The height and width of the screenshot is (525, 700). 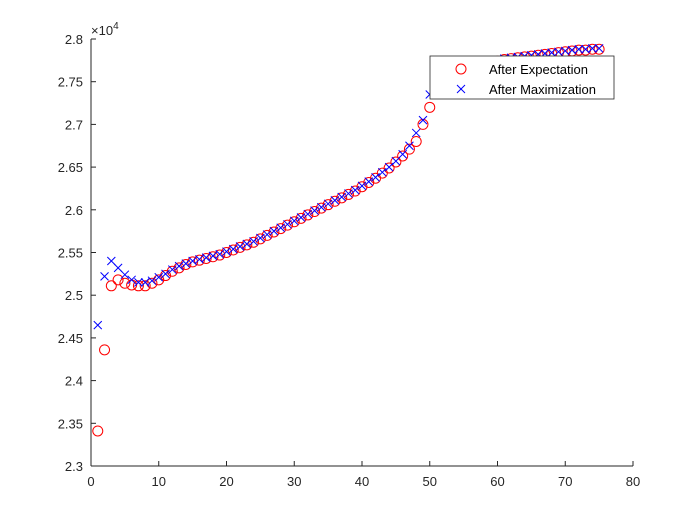 I want to click on x-ticks: 0 10 20 30 40 50 60 70 80, so click(x=363, y=475).